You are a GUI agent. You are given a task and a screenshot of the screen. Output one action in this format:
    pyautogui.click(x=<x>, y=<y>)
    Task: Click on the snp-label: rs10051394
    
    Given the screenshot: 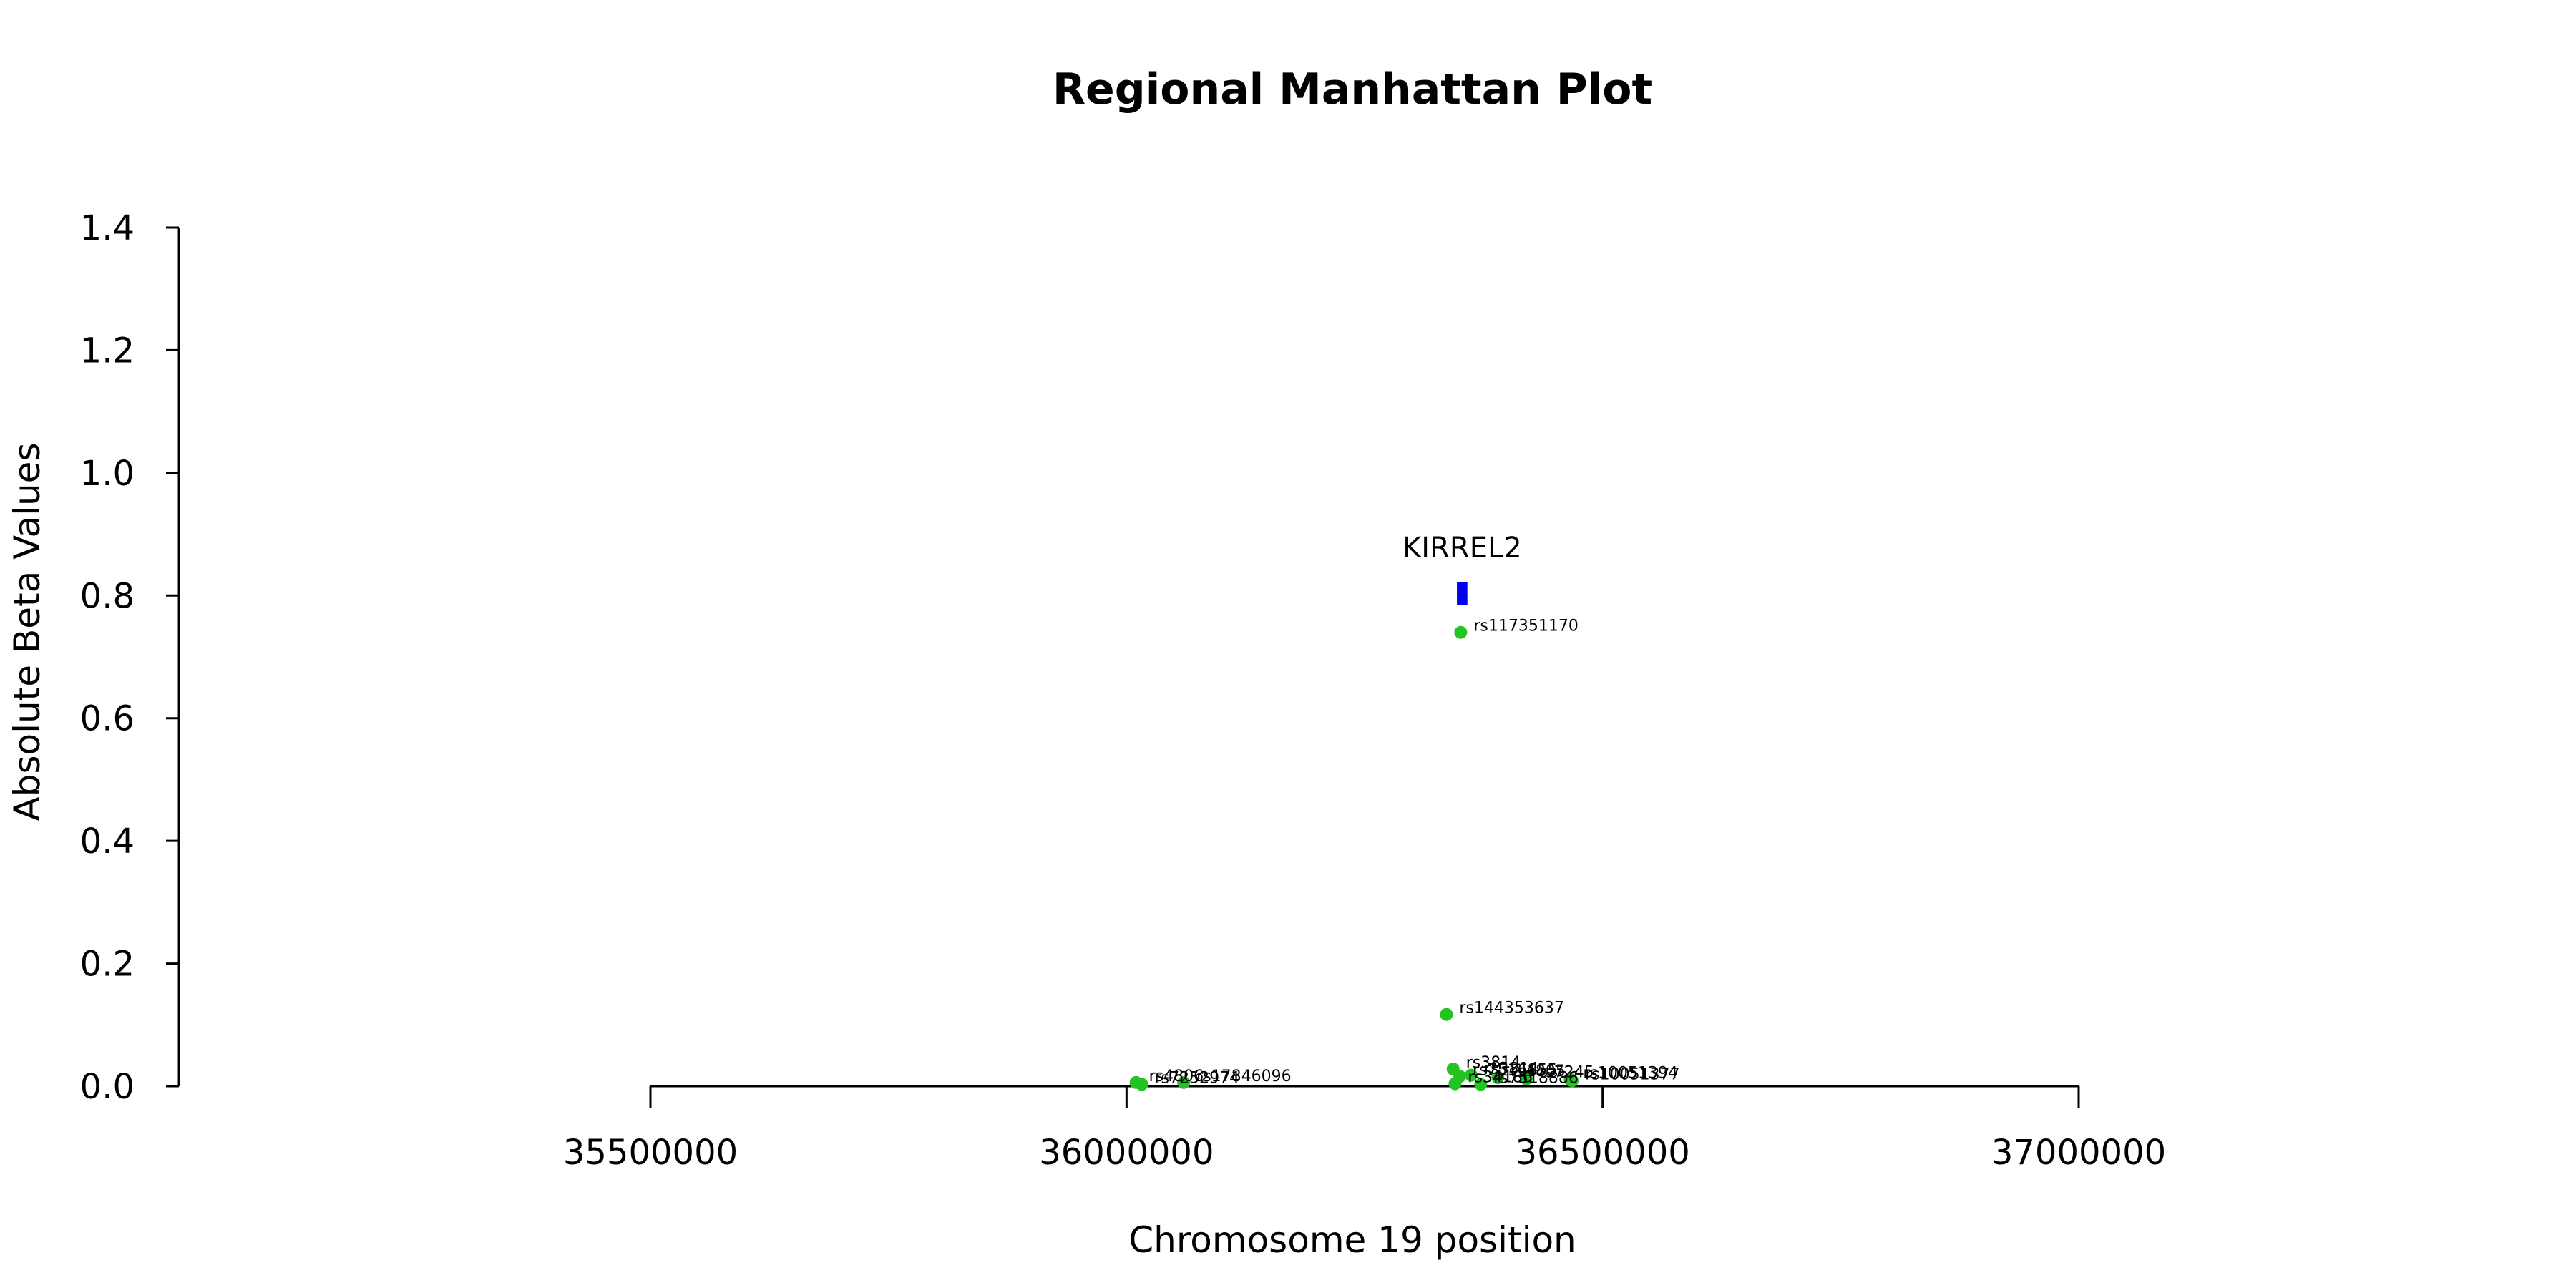 What is the action you would take?
    pyautogui.click(x=1630, y=1074)
    